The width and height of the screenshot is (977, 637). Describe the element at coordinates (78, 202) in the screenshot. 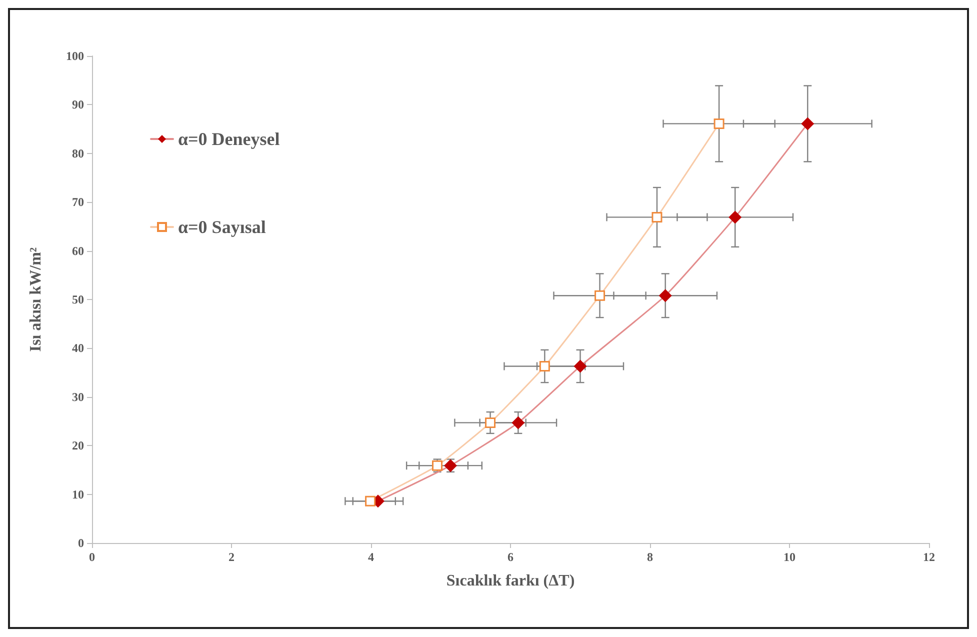

I see `y-tick-label: 70` at that location.